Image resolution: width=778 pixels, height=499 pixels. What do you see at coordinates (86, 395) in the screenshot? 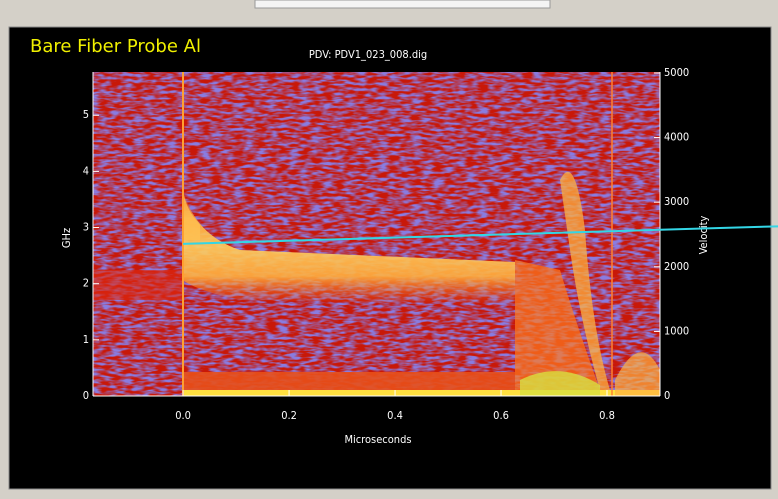
I see `y-tick-label: 0` at bounding box center [86, 395].